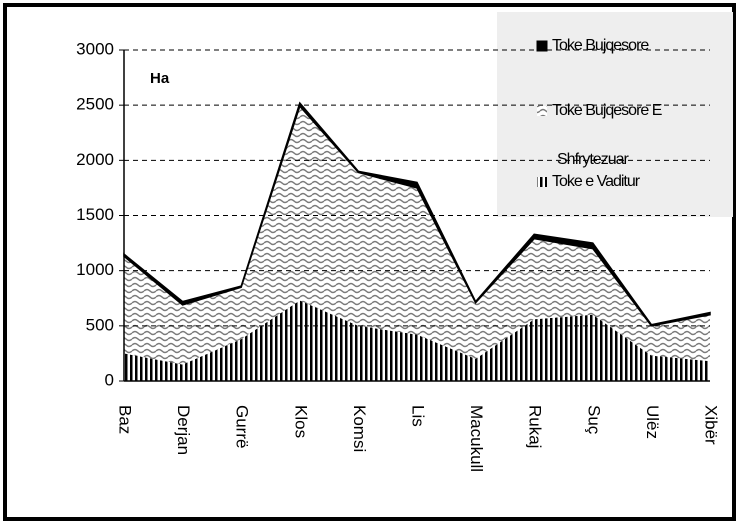 This screenshot has height=522, width=737. Describe the element at coordinates (535, 426) in the screenshot. I see `x-tick-label: Rukaj` at that location.